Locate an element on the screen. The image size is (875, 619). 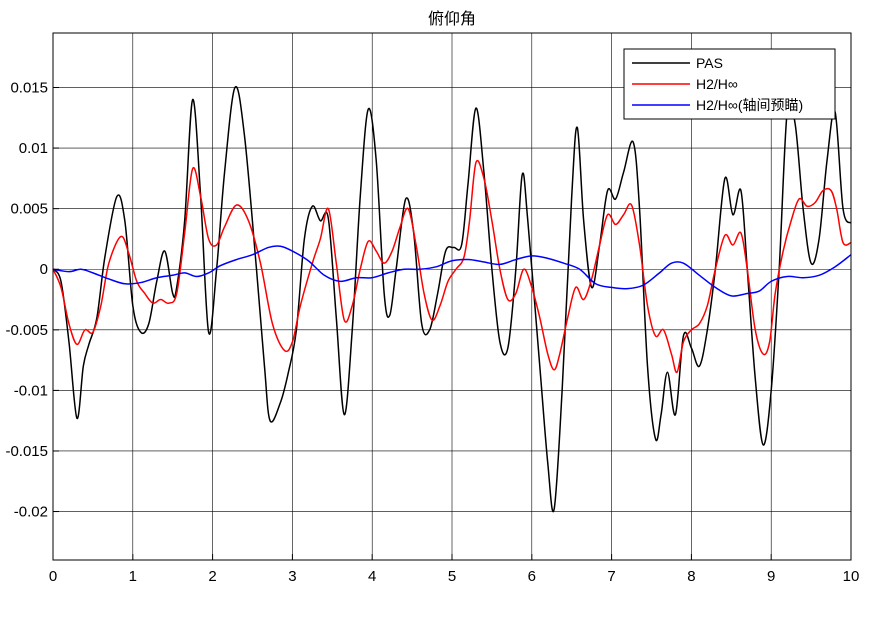
legend-entry-pas: PAS is located at coordinates (709, 63).